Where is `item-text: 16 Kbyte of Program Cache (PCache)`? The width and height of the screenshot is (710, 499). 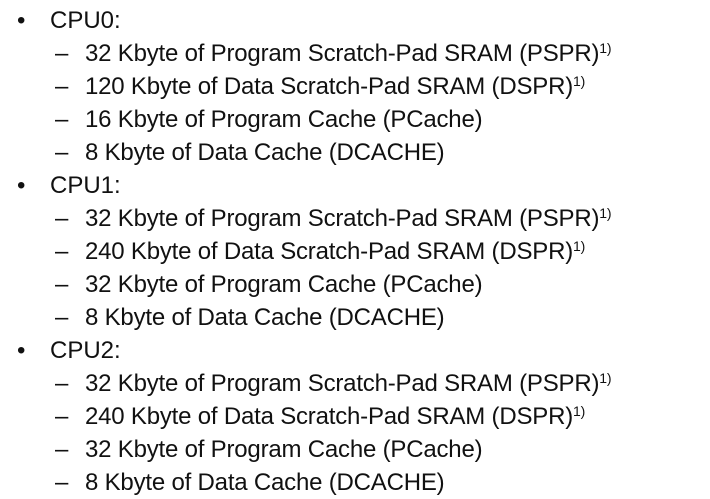
item-text: 16 Kbyte of Program Cache (PCache) is located at coordinates (284, 119).